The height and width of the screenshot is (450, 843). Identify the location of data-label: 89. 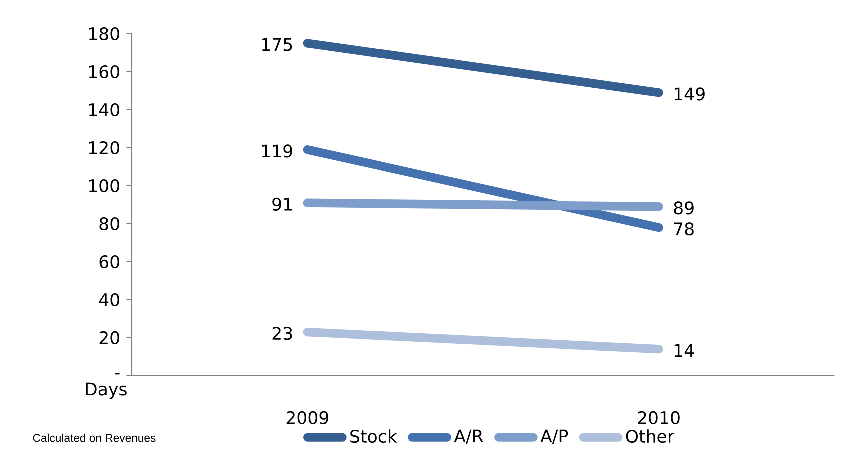
(684, 208).